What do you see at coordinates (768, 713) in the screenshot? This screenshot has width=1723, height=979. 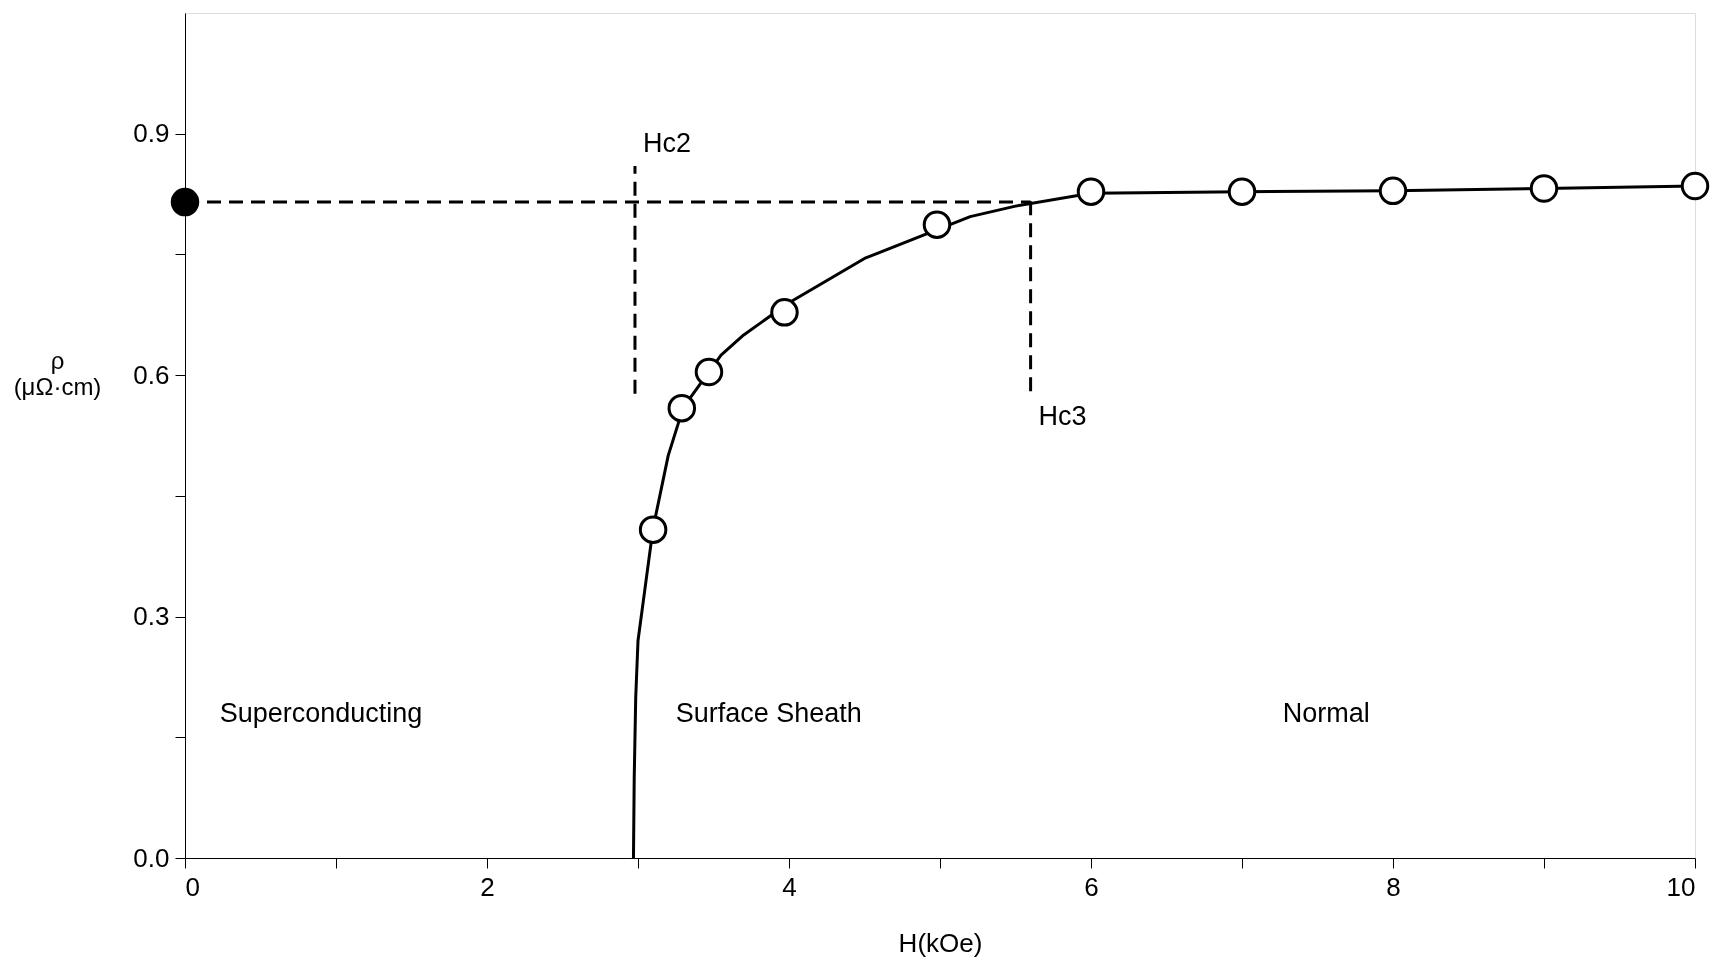 I see `annotation: Surface Sheath` at bounding box center [768, 713].